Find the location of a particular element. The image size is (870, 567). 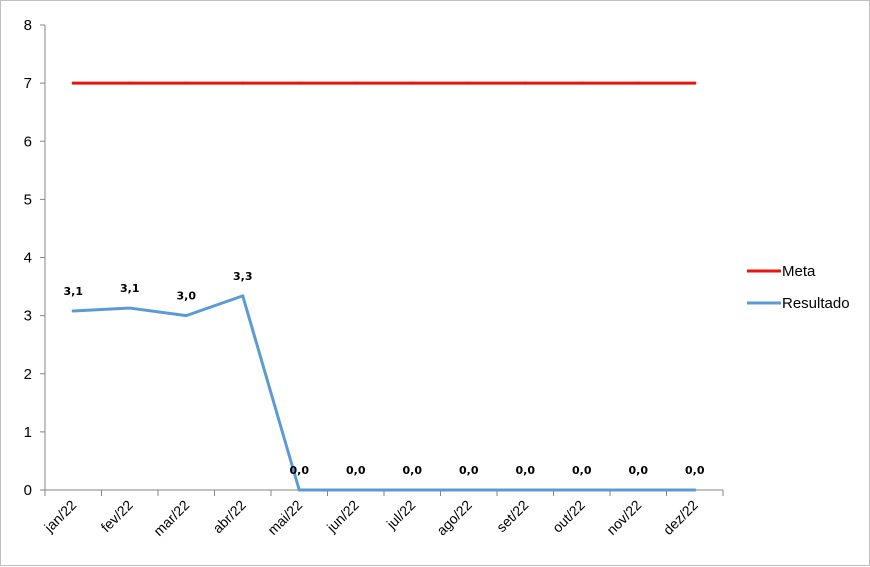

x-tick-label: ago/22 is located at coordinates (454, 518).